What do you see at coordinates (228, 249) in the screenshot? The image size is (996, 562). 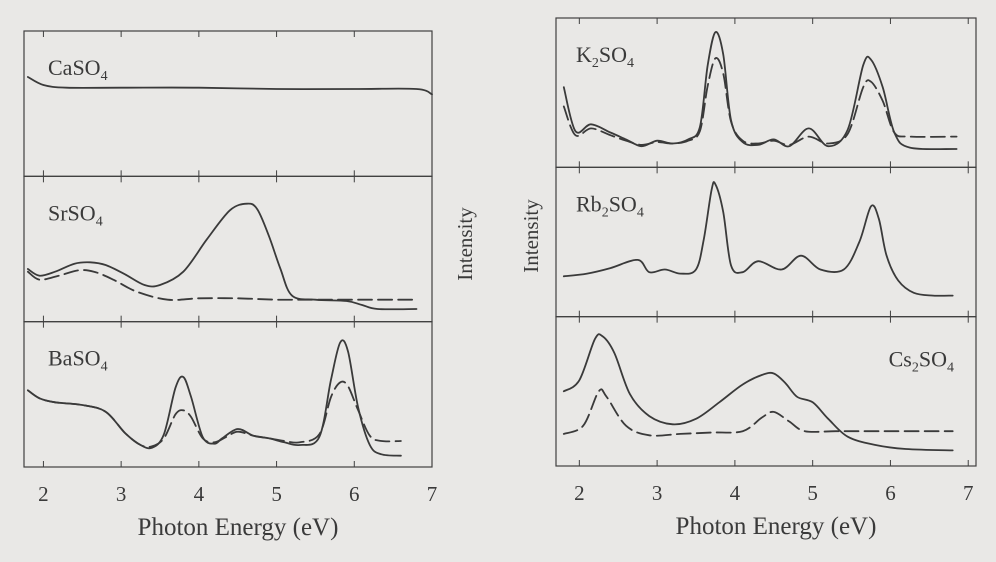 I see `spectrum-panel: SrSO4` at bounding box center [228, 249].